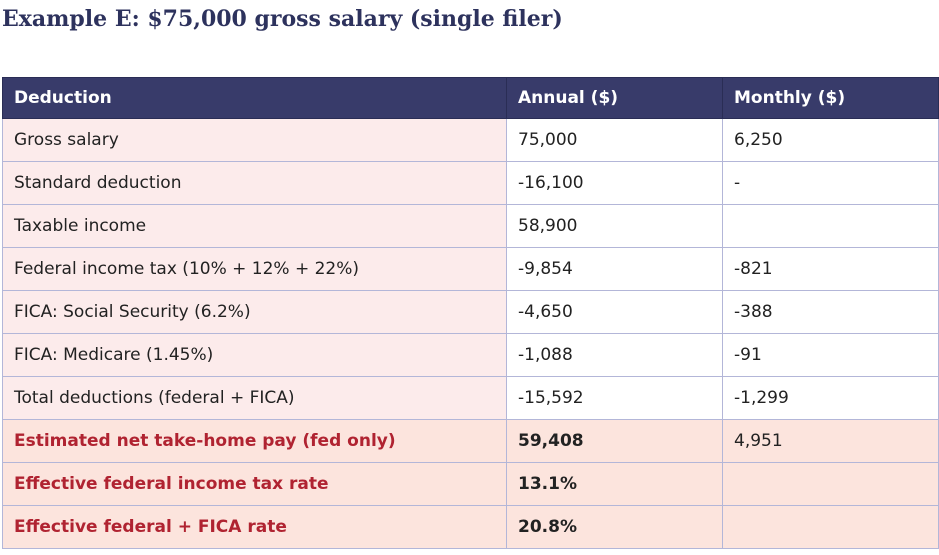  I want to click on table-row-highlight: Effective federal + FICA rate 20.8%, so click(470, 527).